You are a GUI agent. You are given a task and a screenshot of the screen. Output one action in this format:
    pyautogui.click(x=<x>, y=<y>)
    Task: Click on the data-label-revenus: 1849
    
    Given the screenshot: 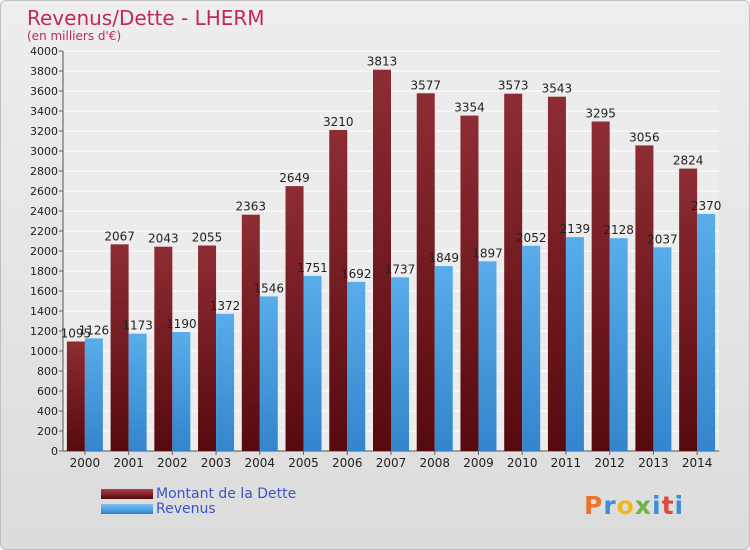 What is the action you would take?
    pyautogui.click(x=443, y=258)
    